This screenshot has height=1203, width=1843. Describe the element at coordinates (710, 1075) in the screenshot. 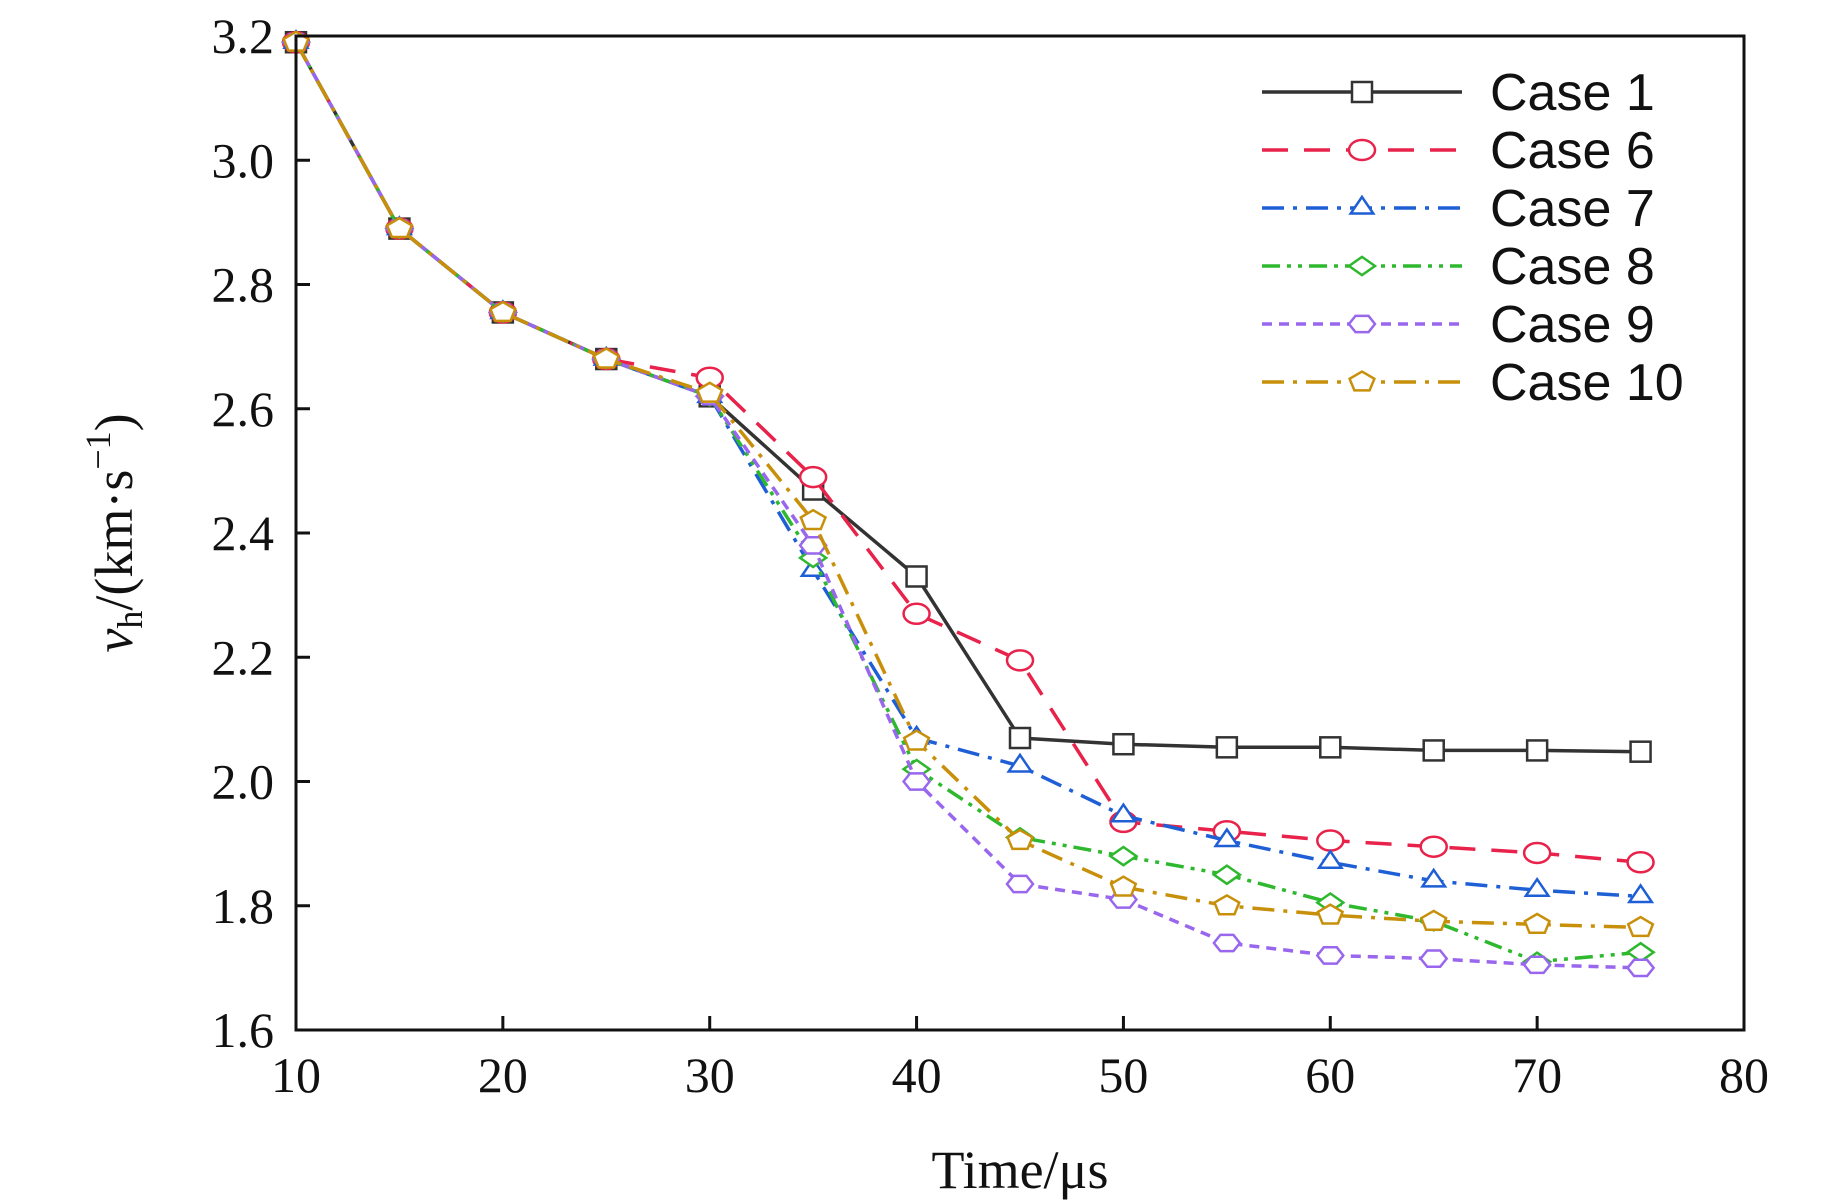

I see `x-tick-label: 30` at that location.